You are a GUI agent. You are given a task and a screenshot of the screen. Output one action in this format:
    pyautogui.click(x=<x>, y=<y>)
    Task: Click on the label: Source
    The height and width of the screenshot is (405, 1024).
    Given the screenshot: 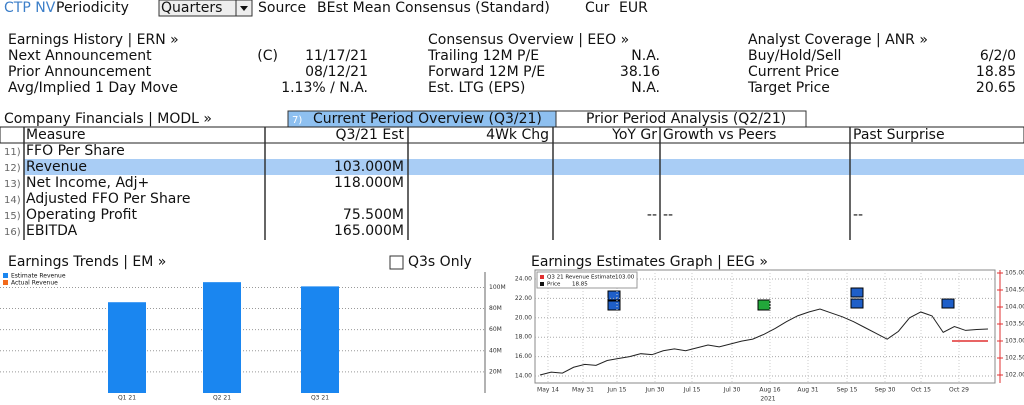 What is the action you would take?
    pyautogui.click(x=282, y=8)
    